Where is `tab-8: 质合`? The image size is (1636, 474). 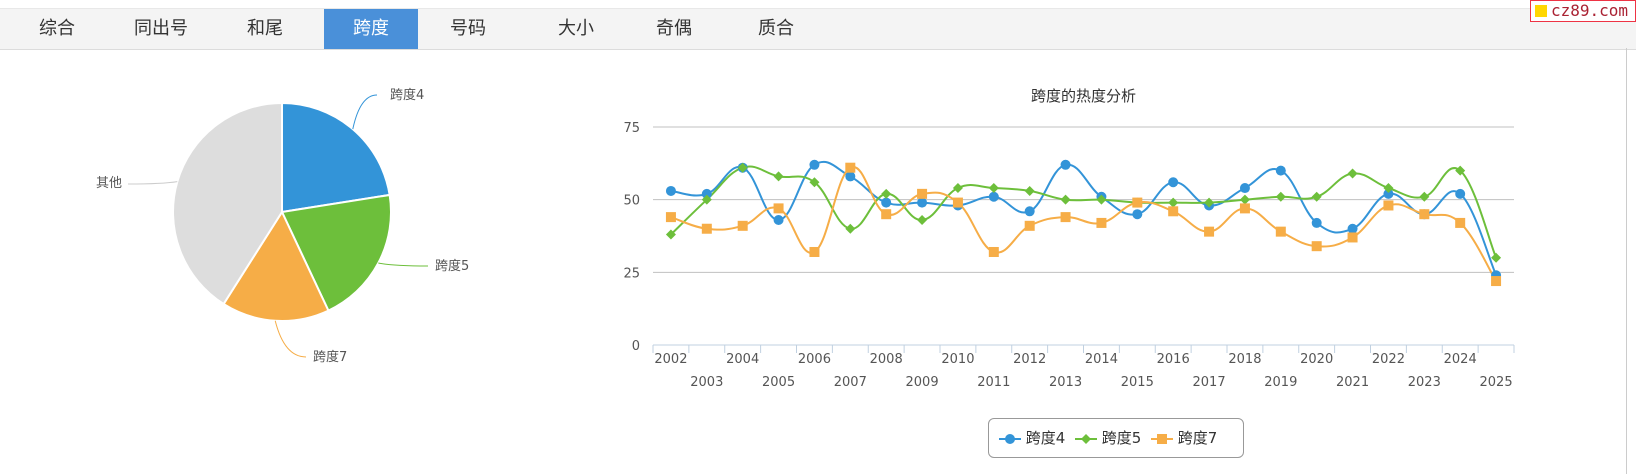
tab-8: 质合 is located at coordinates (776, 28).